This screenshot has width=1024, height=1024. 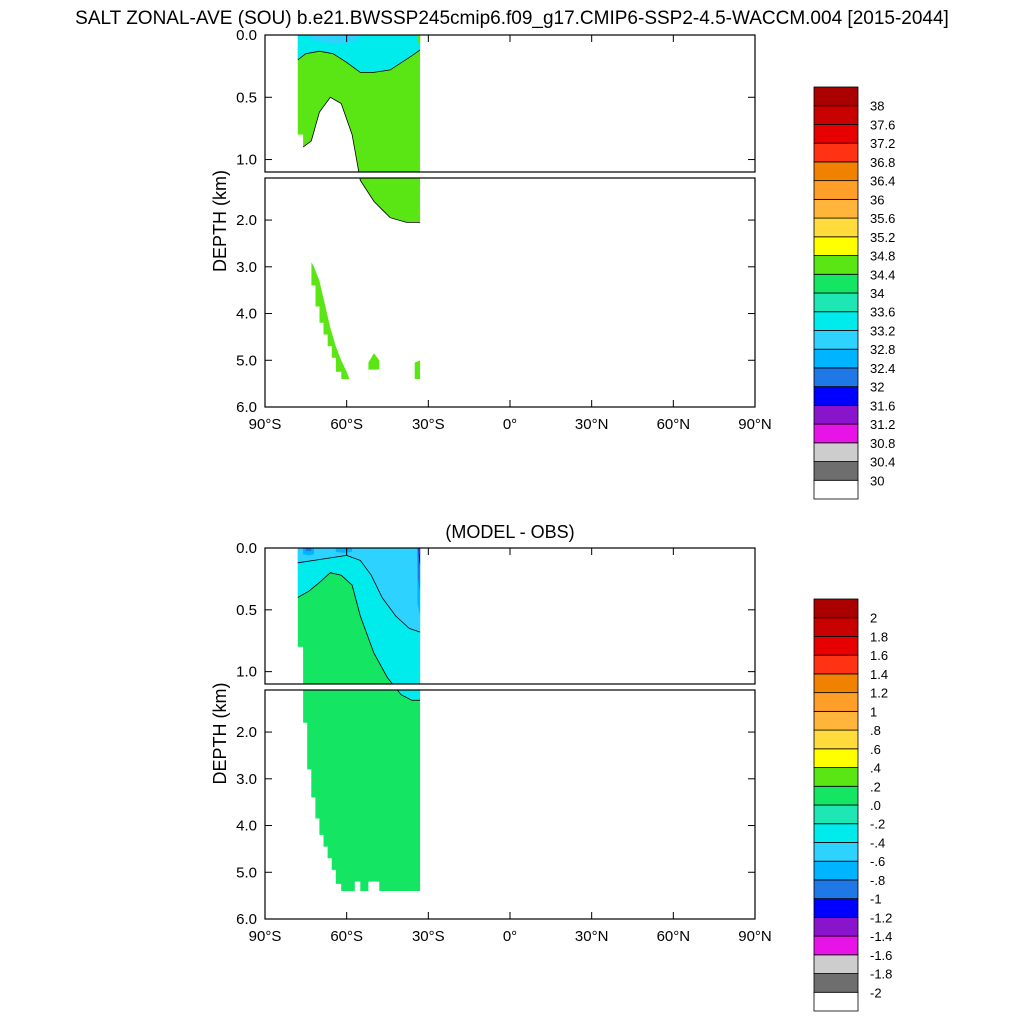 What do you see at coordinates (881, 955) in the screenshot?
I see `colorbar-label: -1.6` at bounding box center [881, 955].